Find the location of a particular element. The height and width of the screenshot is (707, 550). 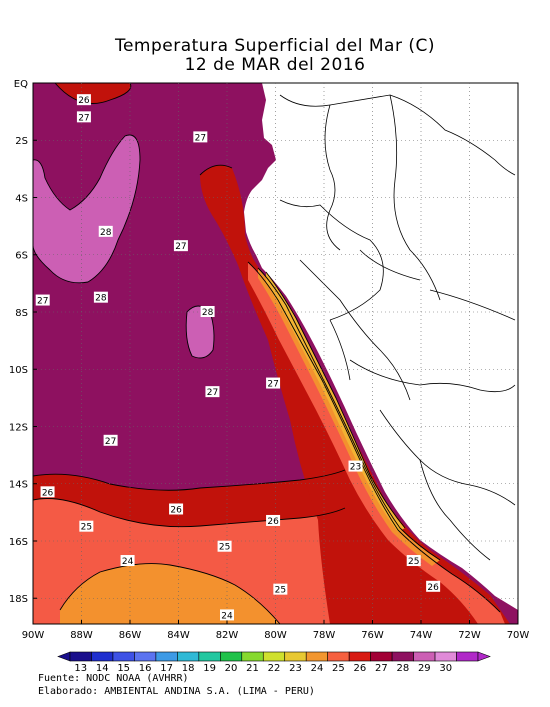

colorbar-label: 27 is located at coordinates (381, 668).